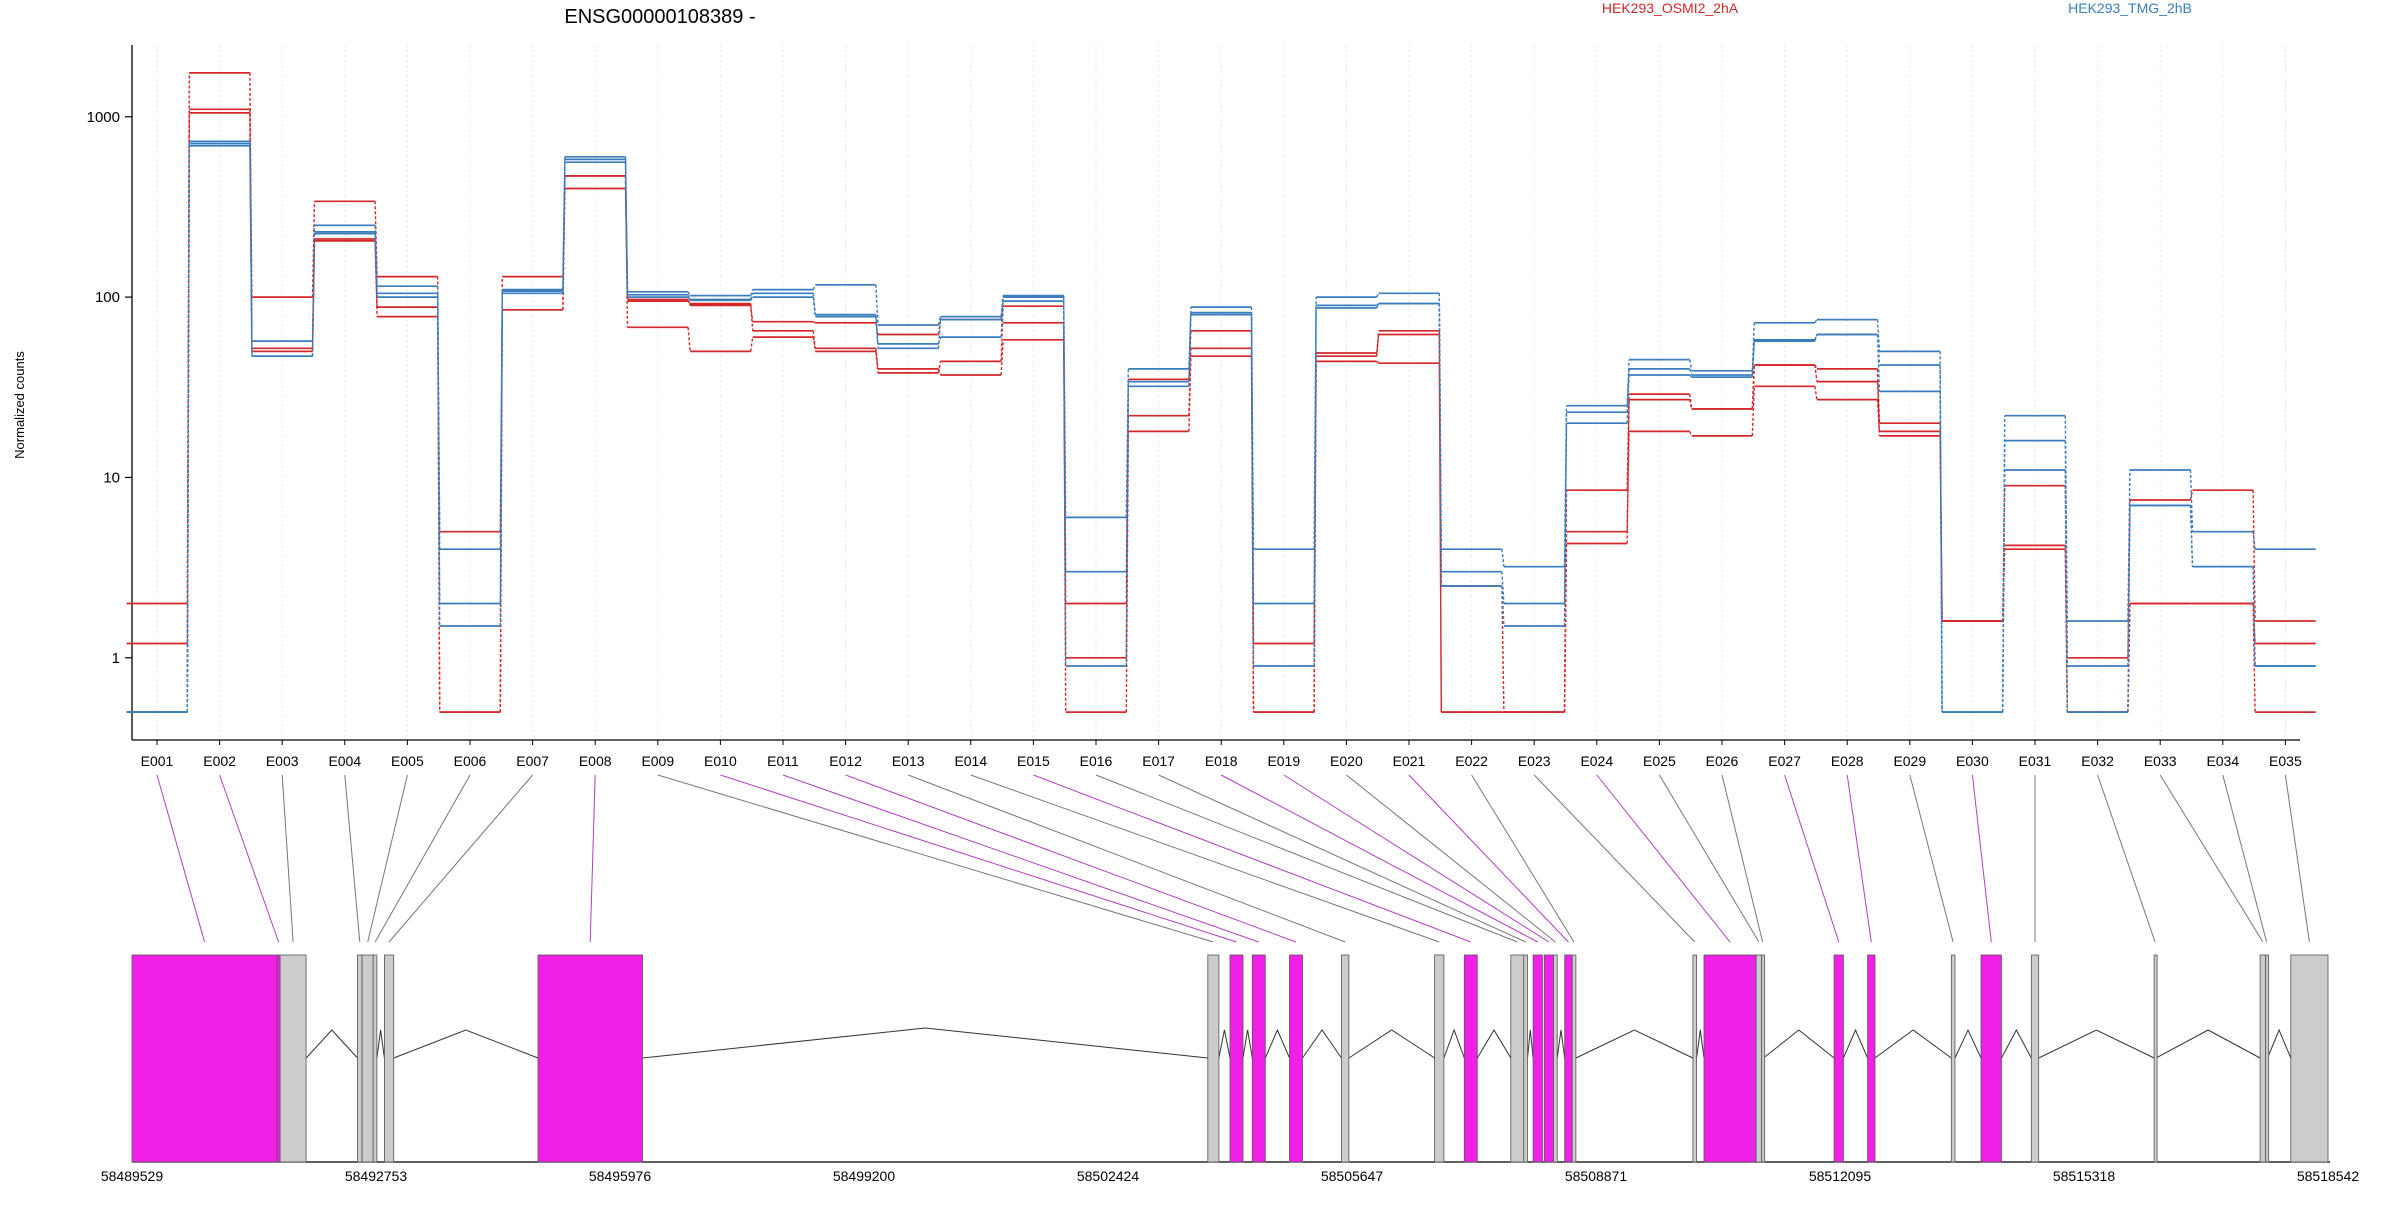 This screenshot has width=2400, height=1205. Describe the element at coordinates (1663, 858) in the screenshot. I see `connector-E024` at that location.